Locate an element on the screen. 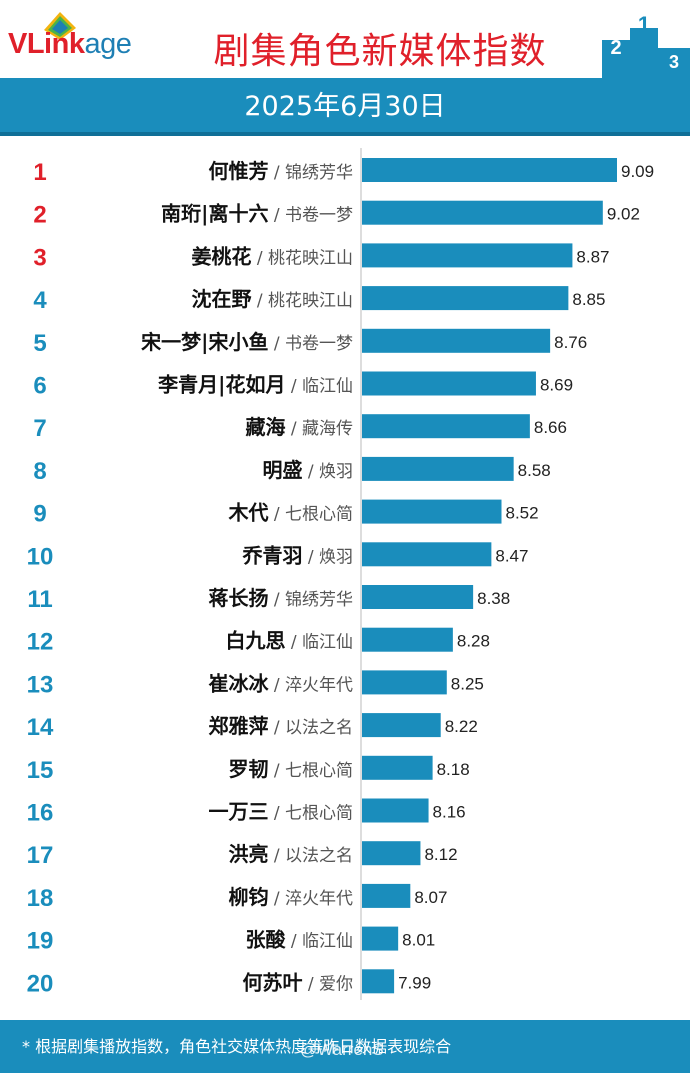 Image resolution: width=690 pixels, height=1073 pixels. category-label: 郑雅萍 / 以法之名 is located at coordinates (280, 726).